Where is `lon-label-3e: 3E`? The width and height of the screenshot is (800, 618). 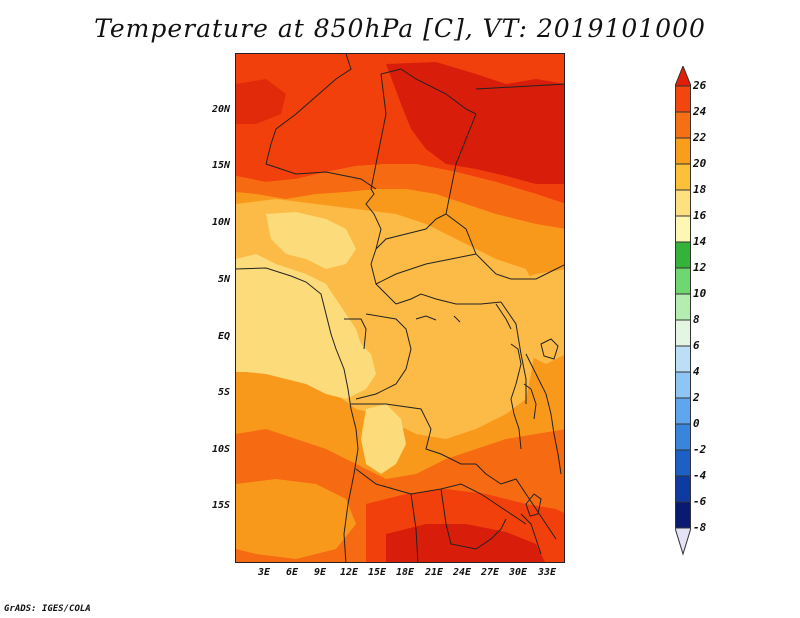 lon-label-3e: 3E is located at coordinates (264, 572).